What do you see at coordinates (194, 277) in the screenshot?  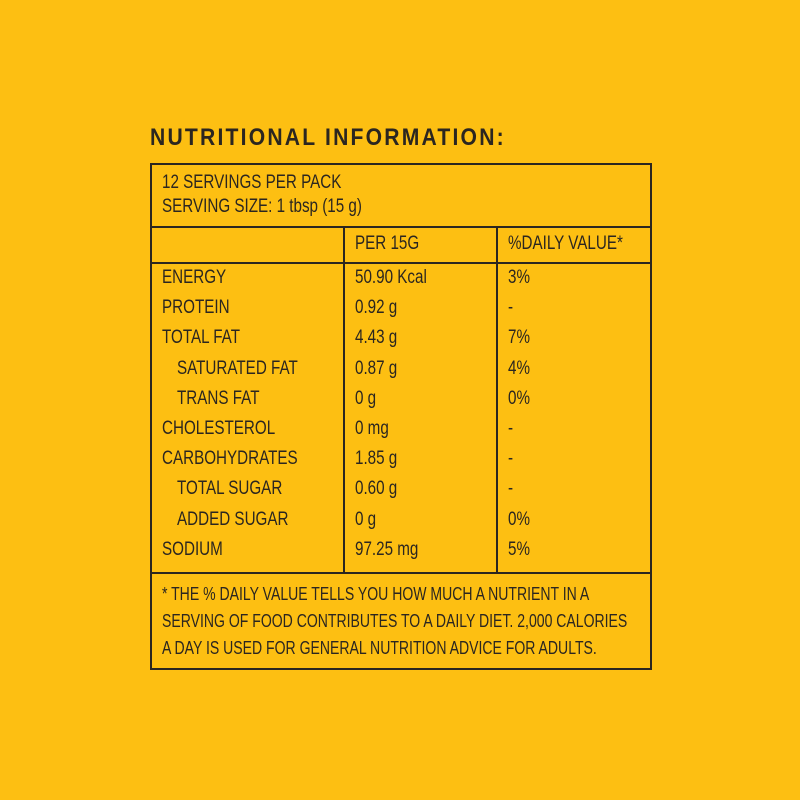 I see `nutrient-name: ENERGY` at bounding box center [194, 277].